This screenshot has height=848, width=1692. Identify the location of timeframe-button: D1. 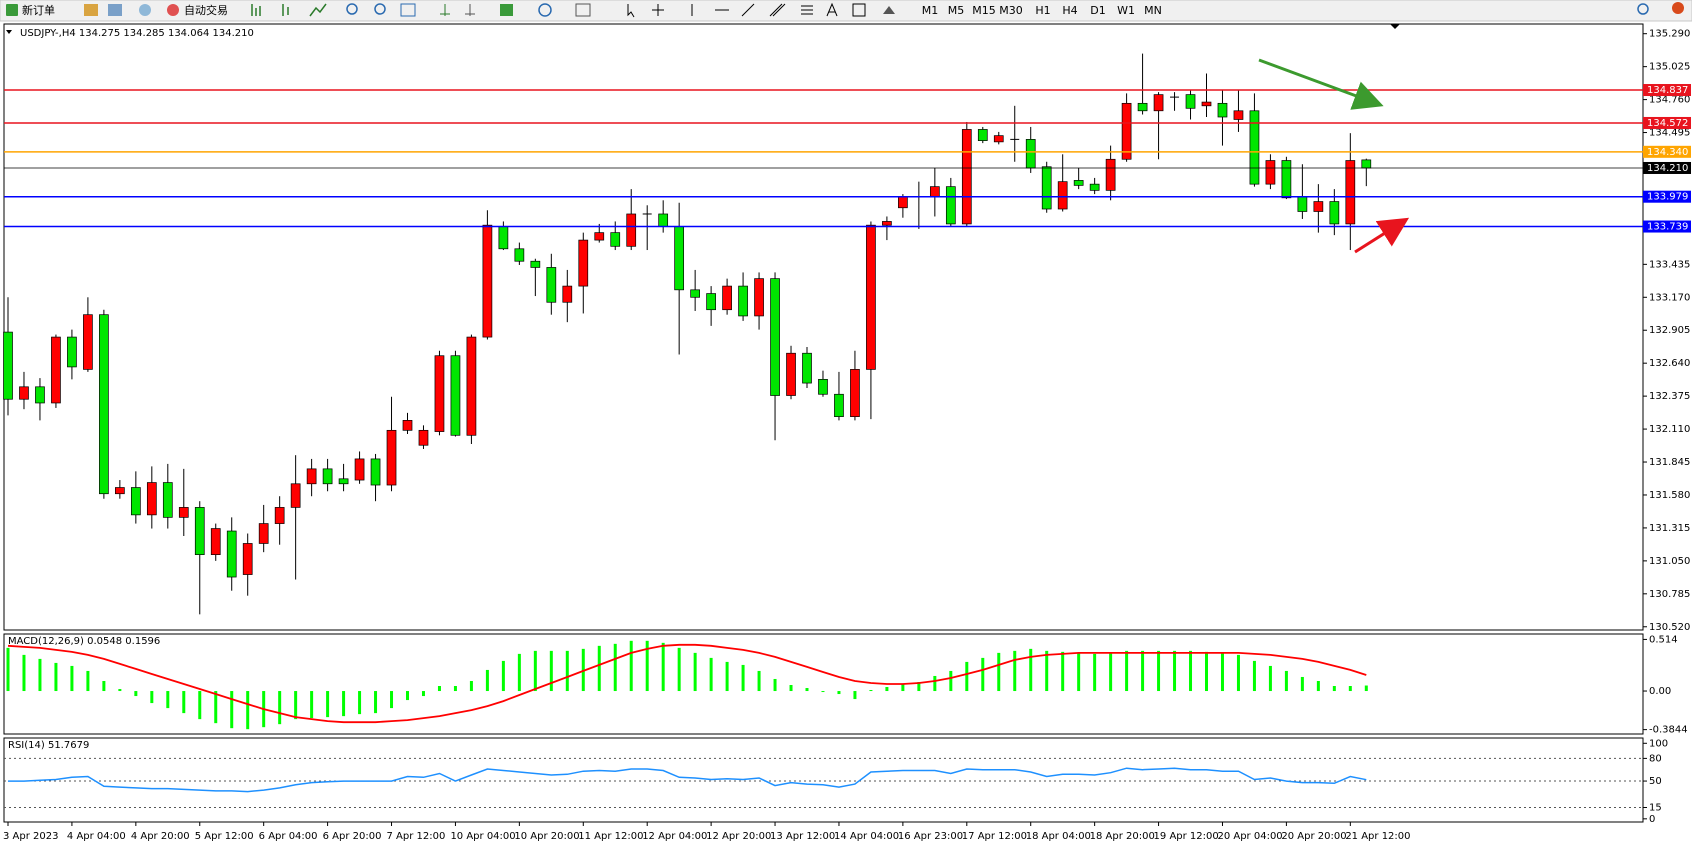
(1097, 10).